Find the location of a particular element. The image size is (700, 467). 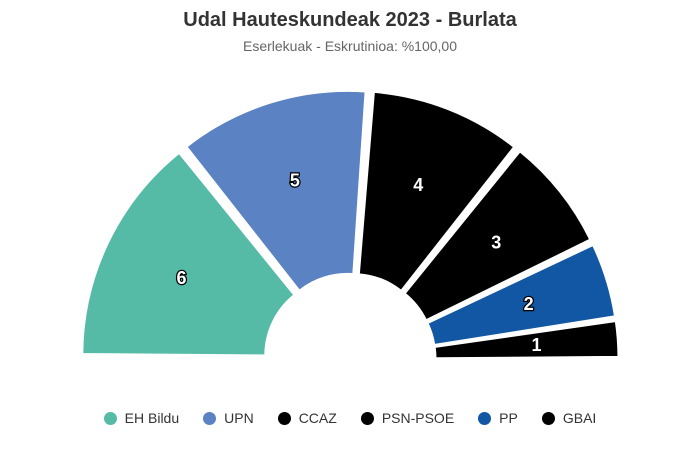

legend-label: PP is located at coordinates (508, 418).